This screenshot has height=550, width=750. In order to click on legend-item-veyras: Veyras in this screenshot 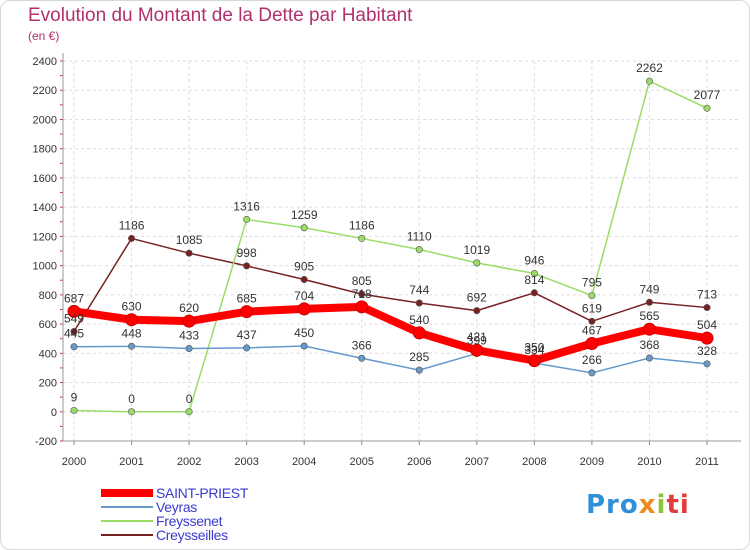, I will do `click(231, 507)`.